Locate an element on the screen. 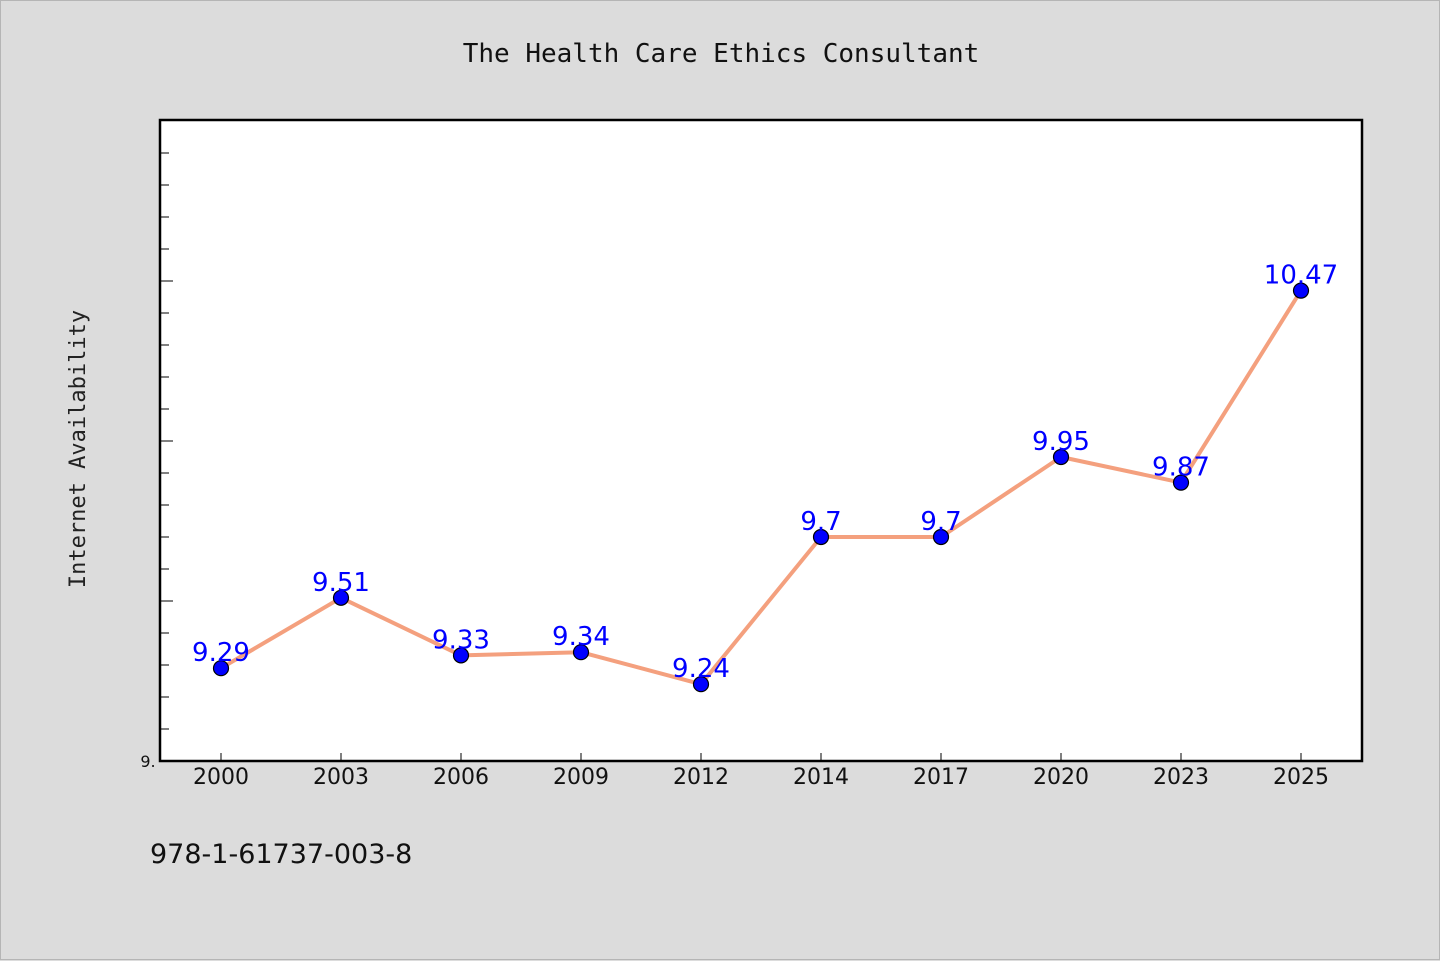  data-point-label: 9.33 is located at coordinates (461, 640).